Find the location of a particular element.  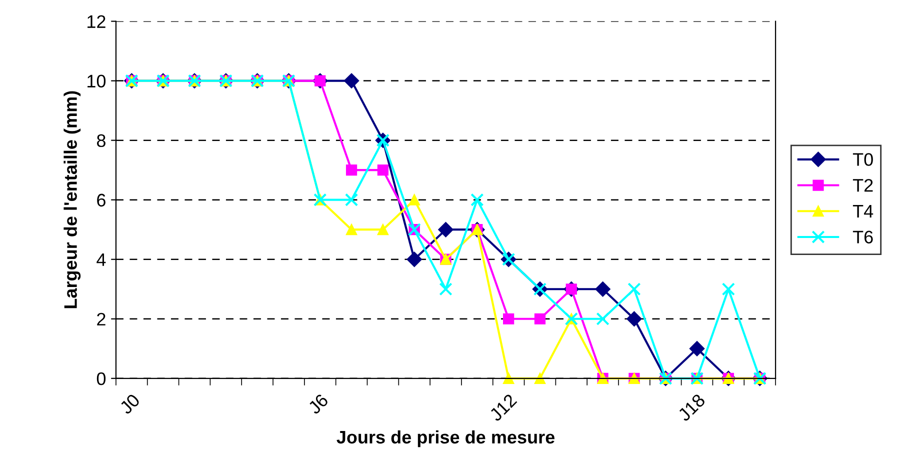

x-tick-label: J12 is located at coordinates (503, 407).